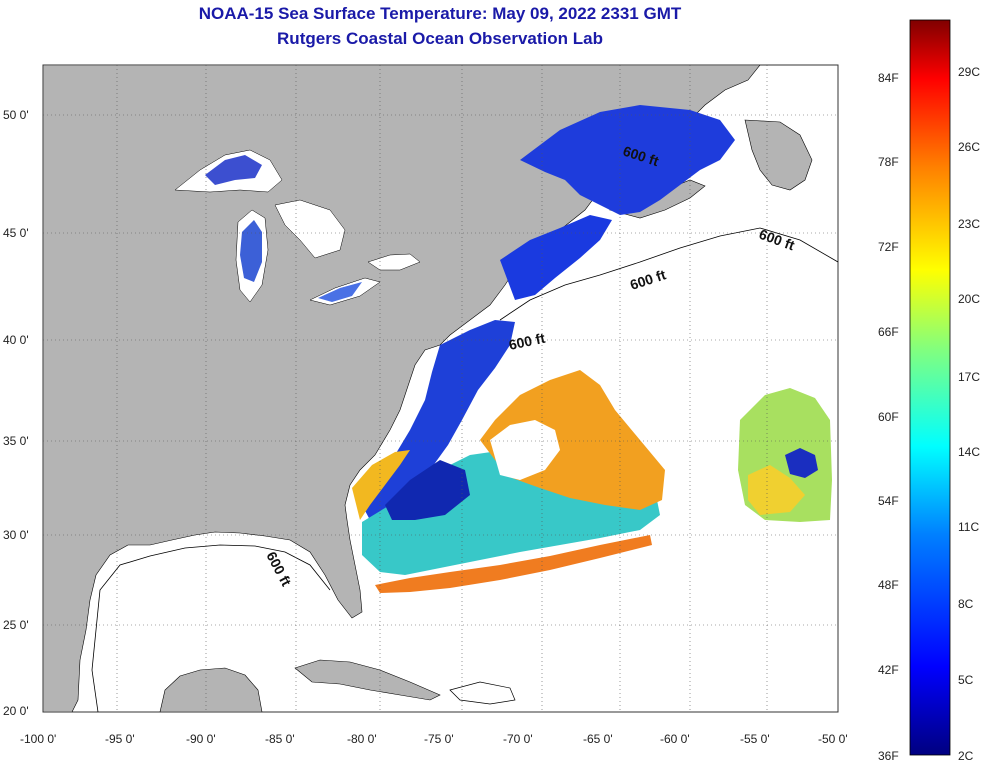  Describe the element at coordinates (888, 756) in the screenshot. I see `colorbar-f-label: 36F` at that location.